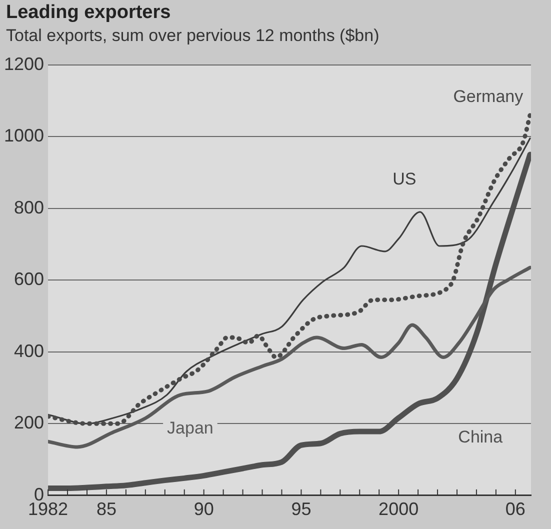 The height and width of the screenshot is (529, 551). Describe the element at coordinates (515, 509) in the screenshot. I see `x-tick-label: 06` at that location.